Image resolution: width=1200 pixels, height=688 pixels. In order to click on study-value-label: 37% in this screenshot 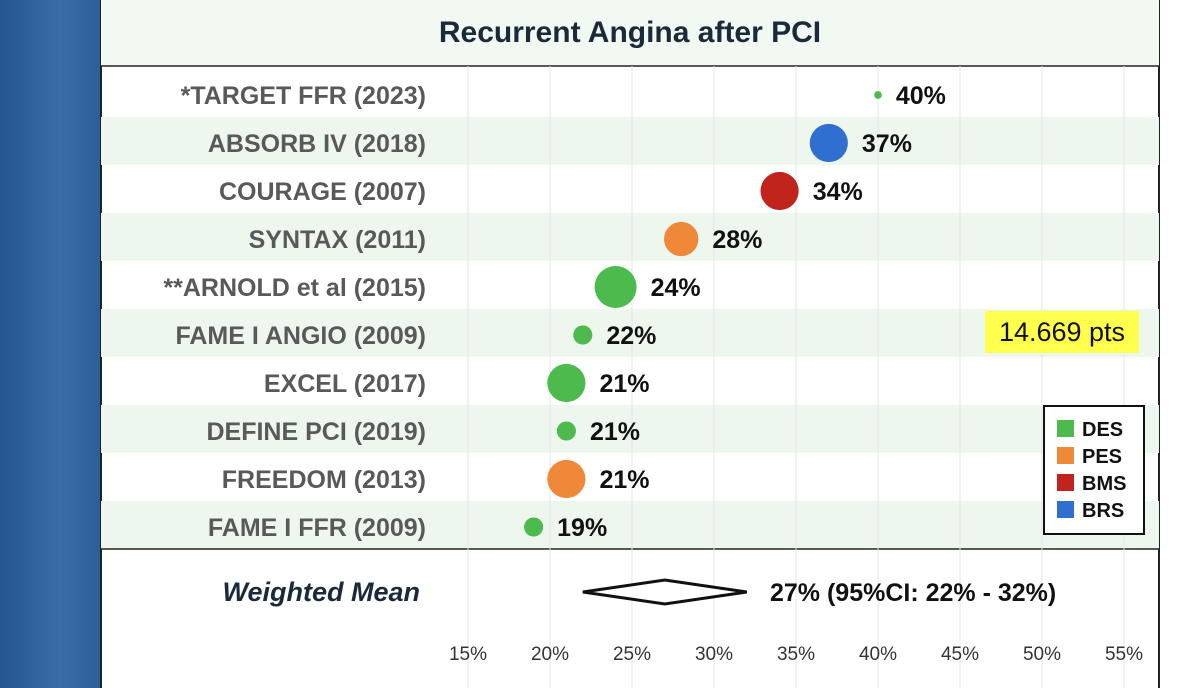, I will do `click(887, 144)`.